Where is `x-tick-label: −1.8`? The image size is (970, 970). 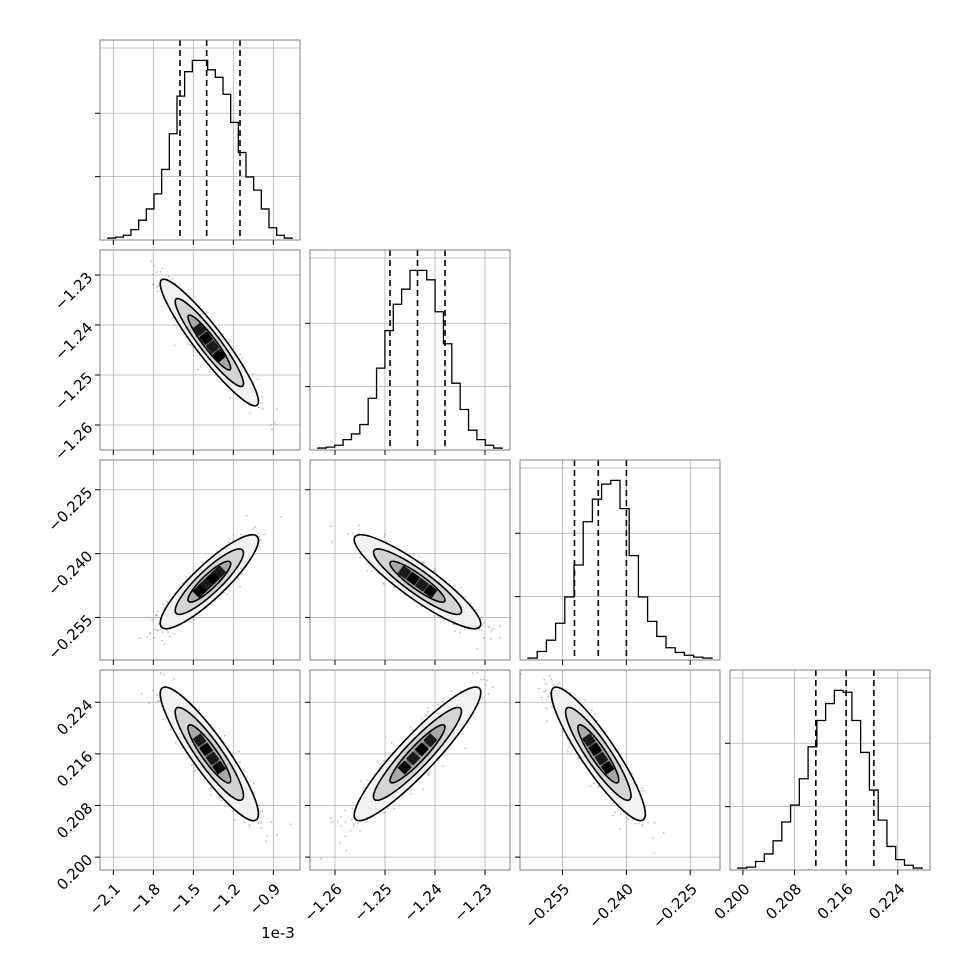
x-tick-label: −1.8 is located at coordinates (145, 899).